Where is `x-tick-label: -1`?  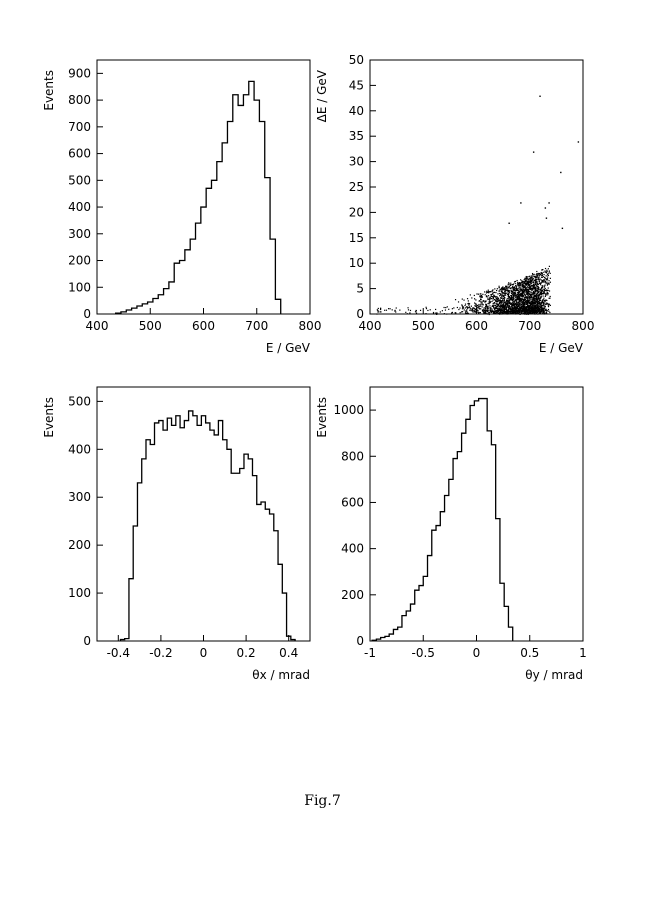 x-tick-label: -1 is located at coordinates (370, 653).